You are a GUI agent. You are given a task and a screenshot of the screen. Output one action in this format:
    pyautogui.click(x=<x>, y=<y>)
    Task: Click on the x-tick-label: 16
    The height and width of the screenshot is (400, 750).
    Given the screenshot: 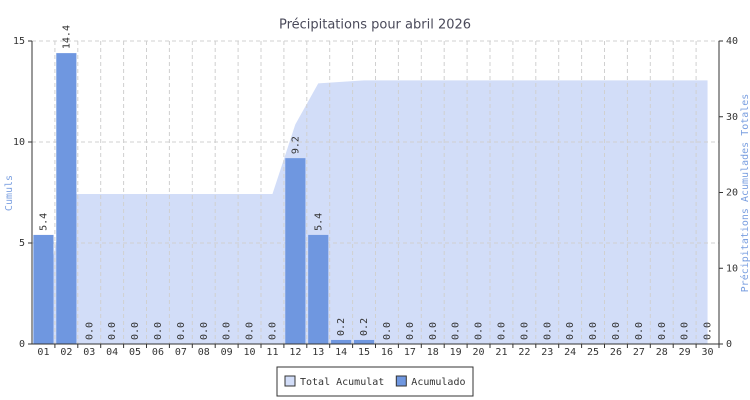 What is the action you would take?
    pyautogui.click(x=387, y=352)
    